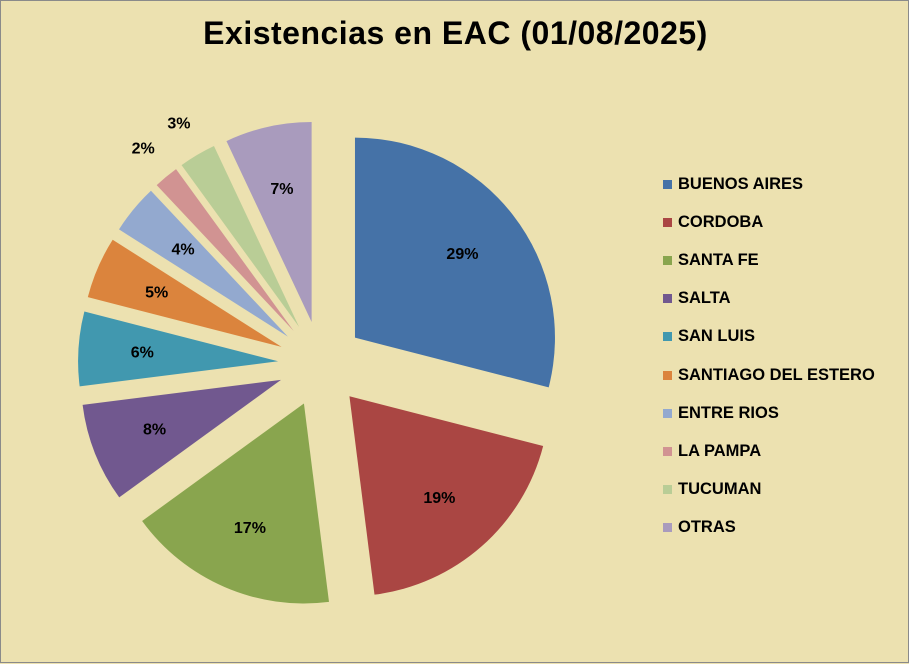  Describe the element at coordinates (785, 413) in the screenshot. I see `legend-item-entre-rios: ENTRE RIOS` at that location.